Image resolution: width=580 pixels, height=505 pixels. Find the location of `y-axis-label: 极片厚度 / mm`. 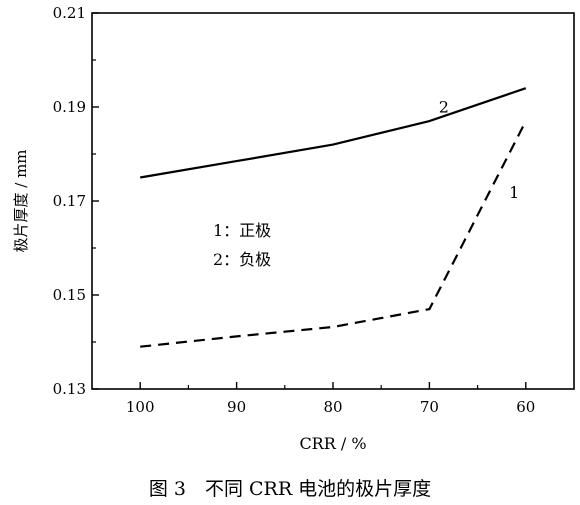

y-axis-label: 极片厚度 / mm is located at coordinates (21, 200).